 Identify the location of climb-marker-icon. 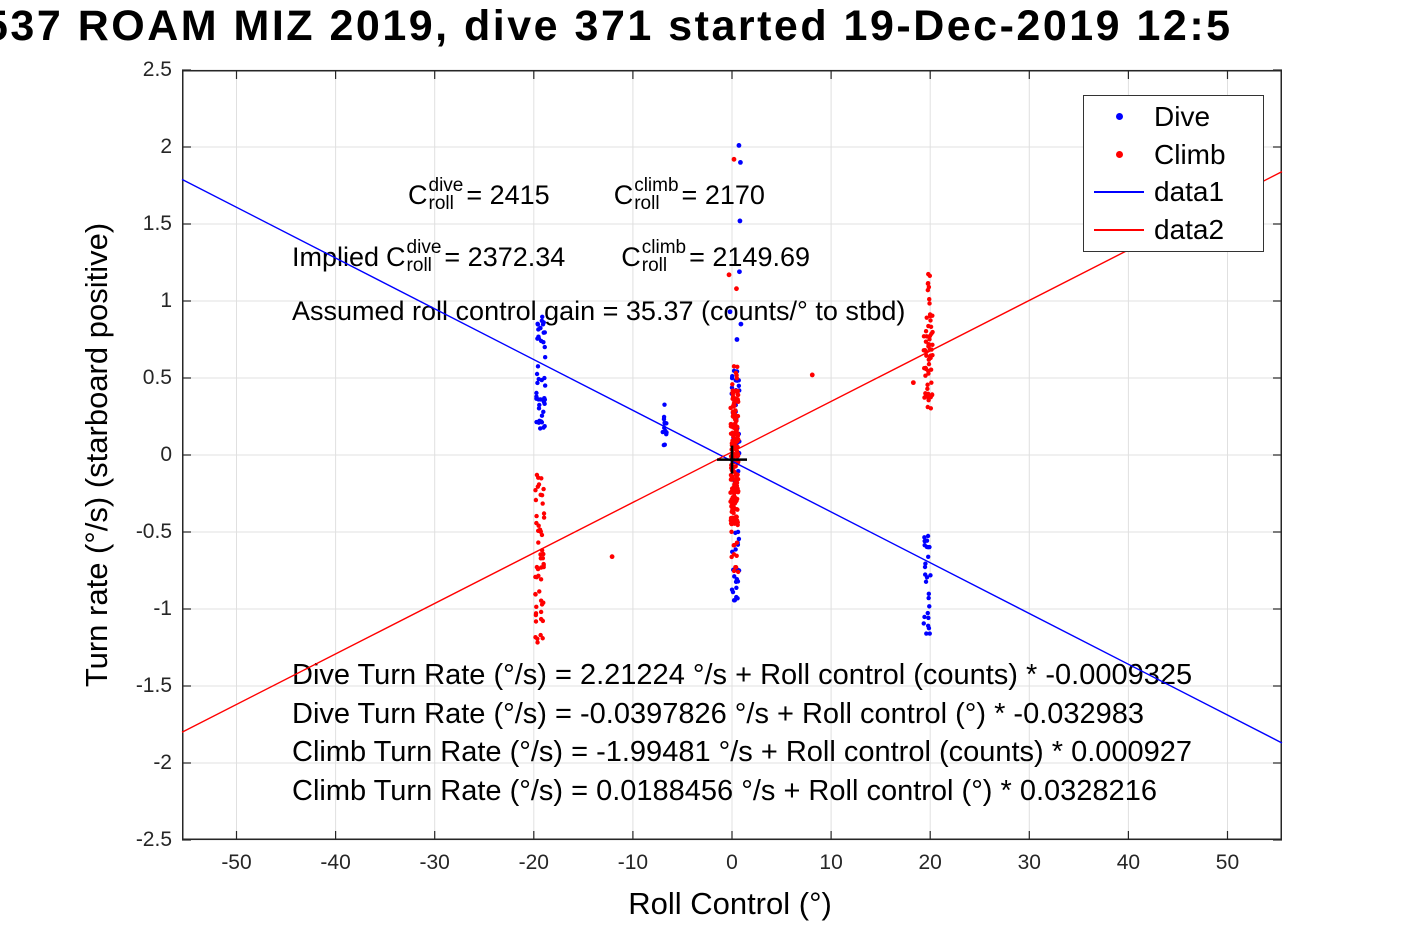
(1119, 155).